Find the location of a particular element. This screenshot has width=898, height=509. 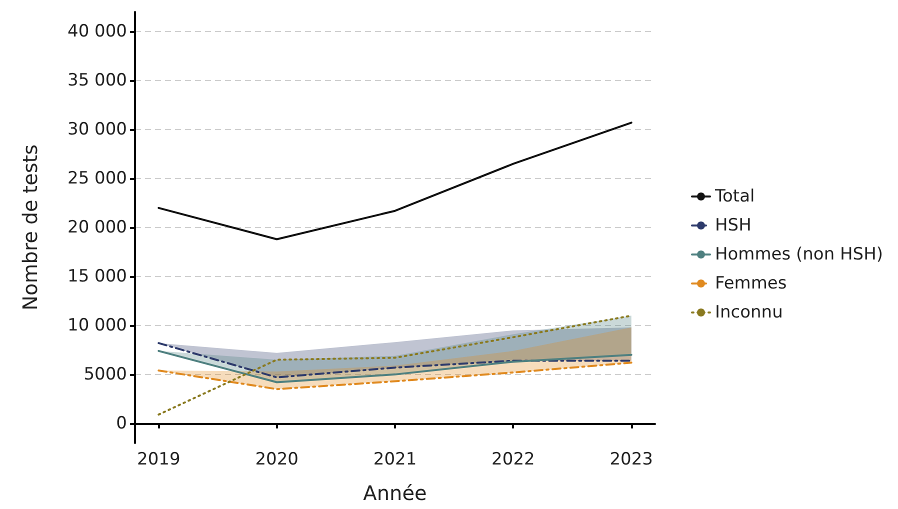

y-tick-label: 20 000 is located at coordinates (97, 228).